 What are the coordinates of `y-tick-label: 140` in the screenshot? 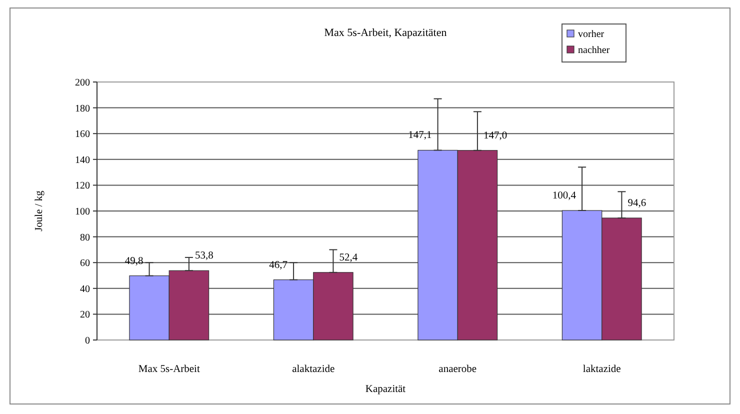 It's located at (82, 160).